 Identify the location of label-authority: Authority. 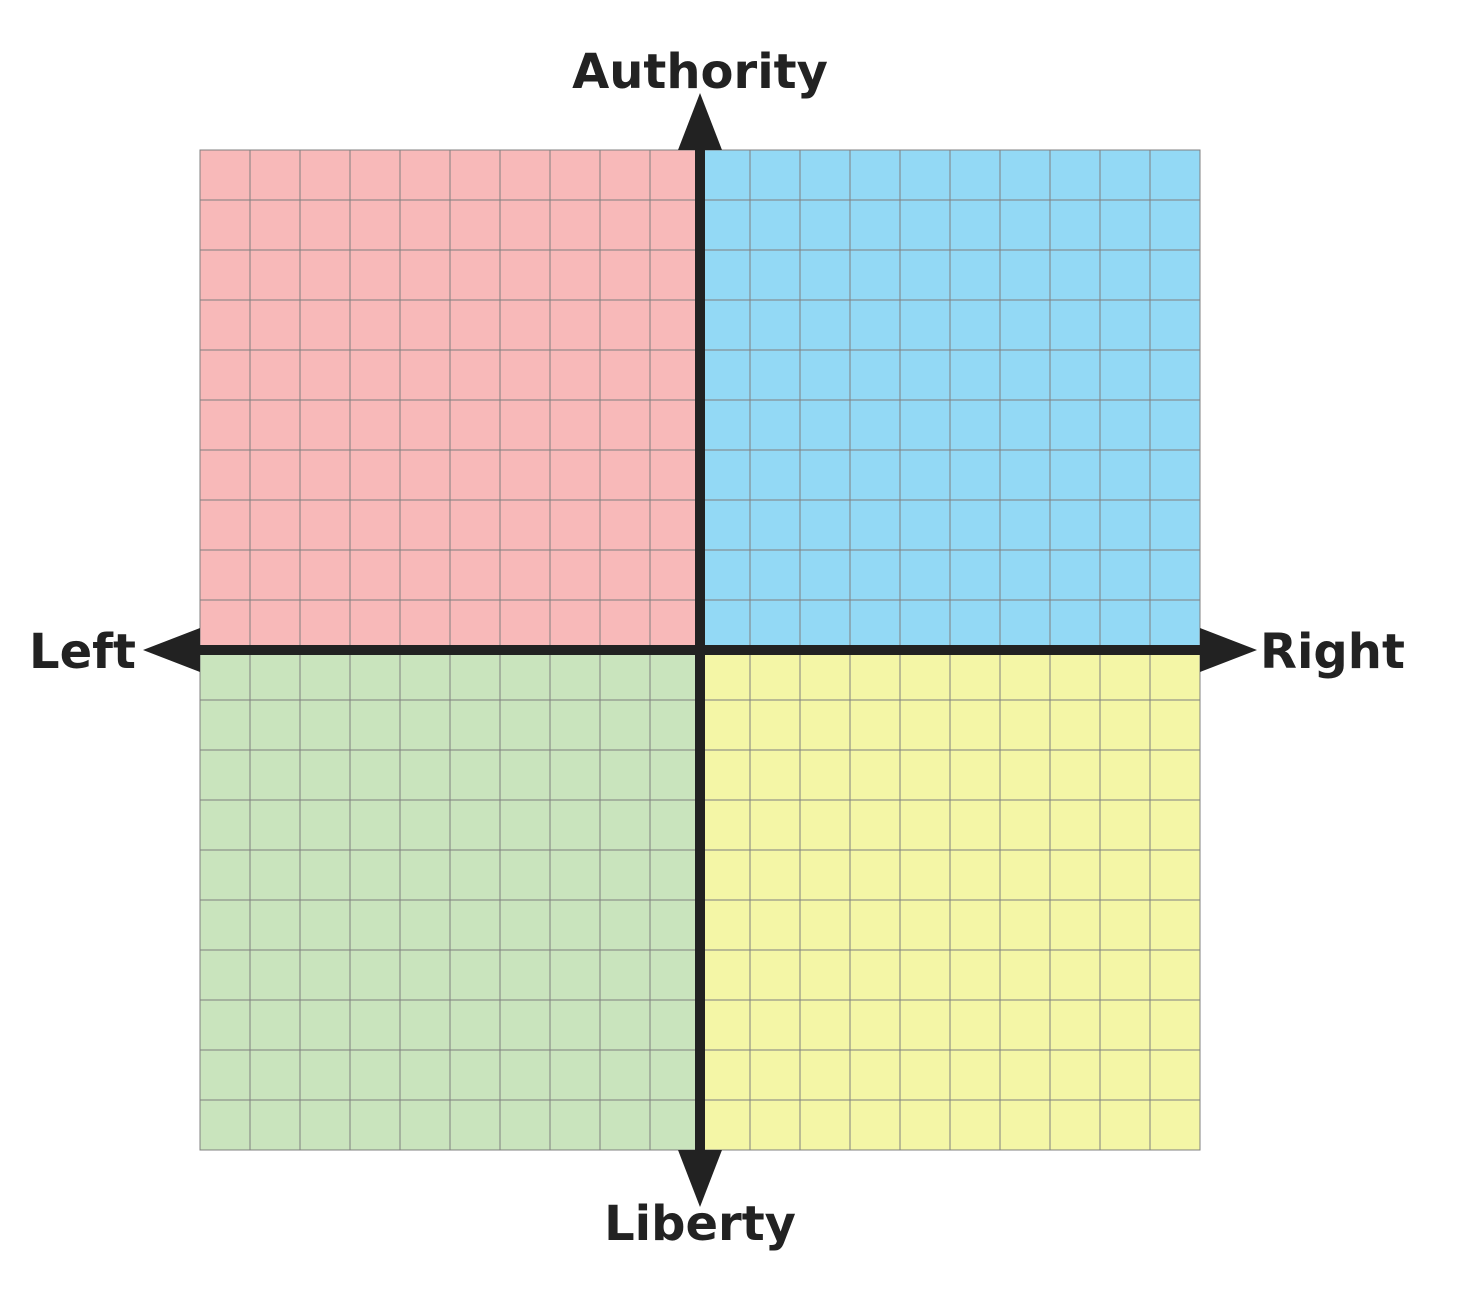
(700, 72).